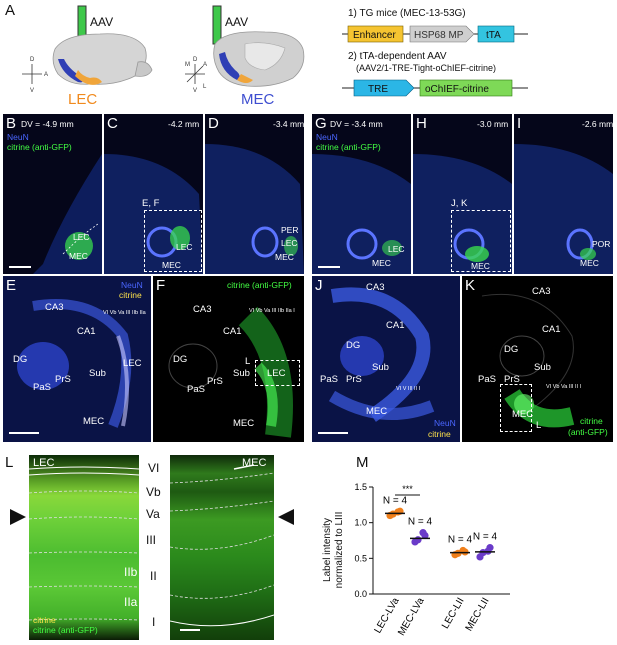 Image resolution: width=617 pixels, height=645 pixels. I want to click on region-mec-j: MEC, so click(377, 411).